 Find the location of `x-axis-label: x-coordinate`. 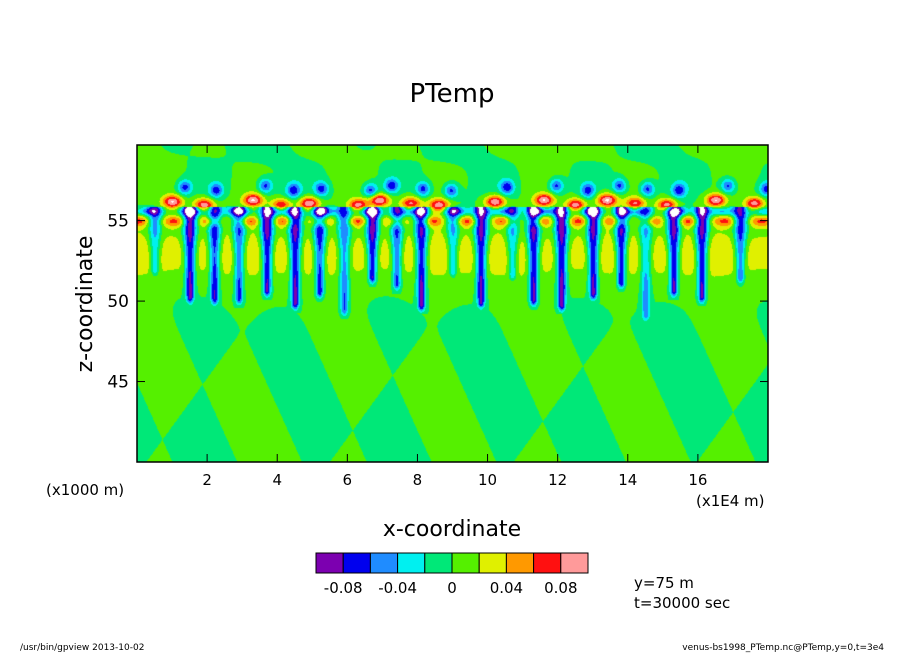

x-axis-label: x-coordinate is located at coordinates (452, 529).